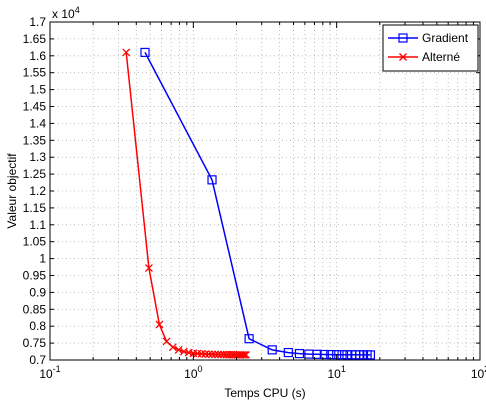 This screenshot has width=486, height=401. I want to click on y-tick-label: 1.45, so click(35, 107).